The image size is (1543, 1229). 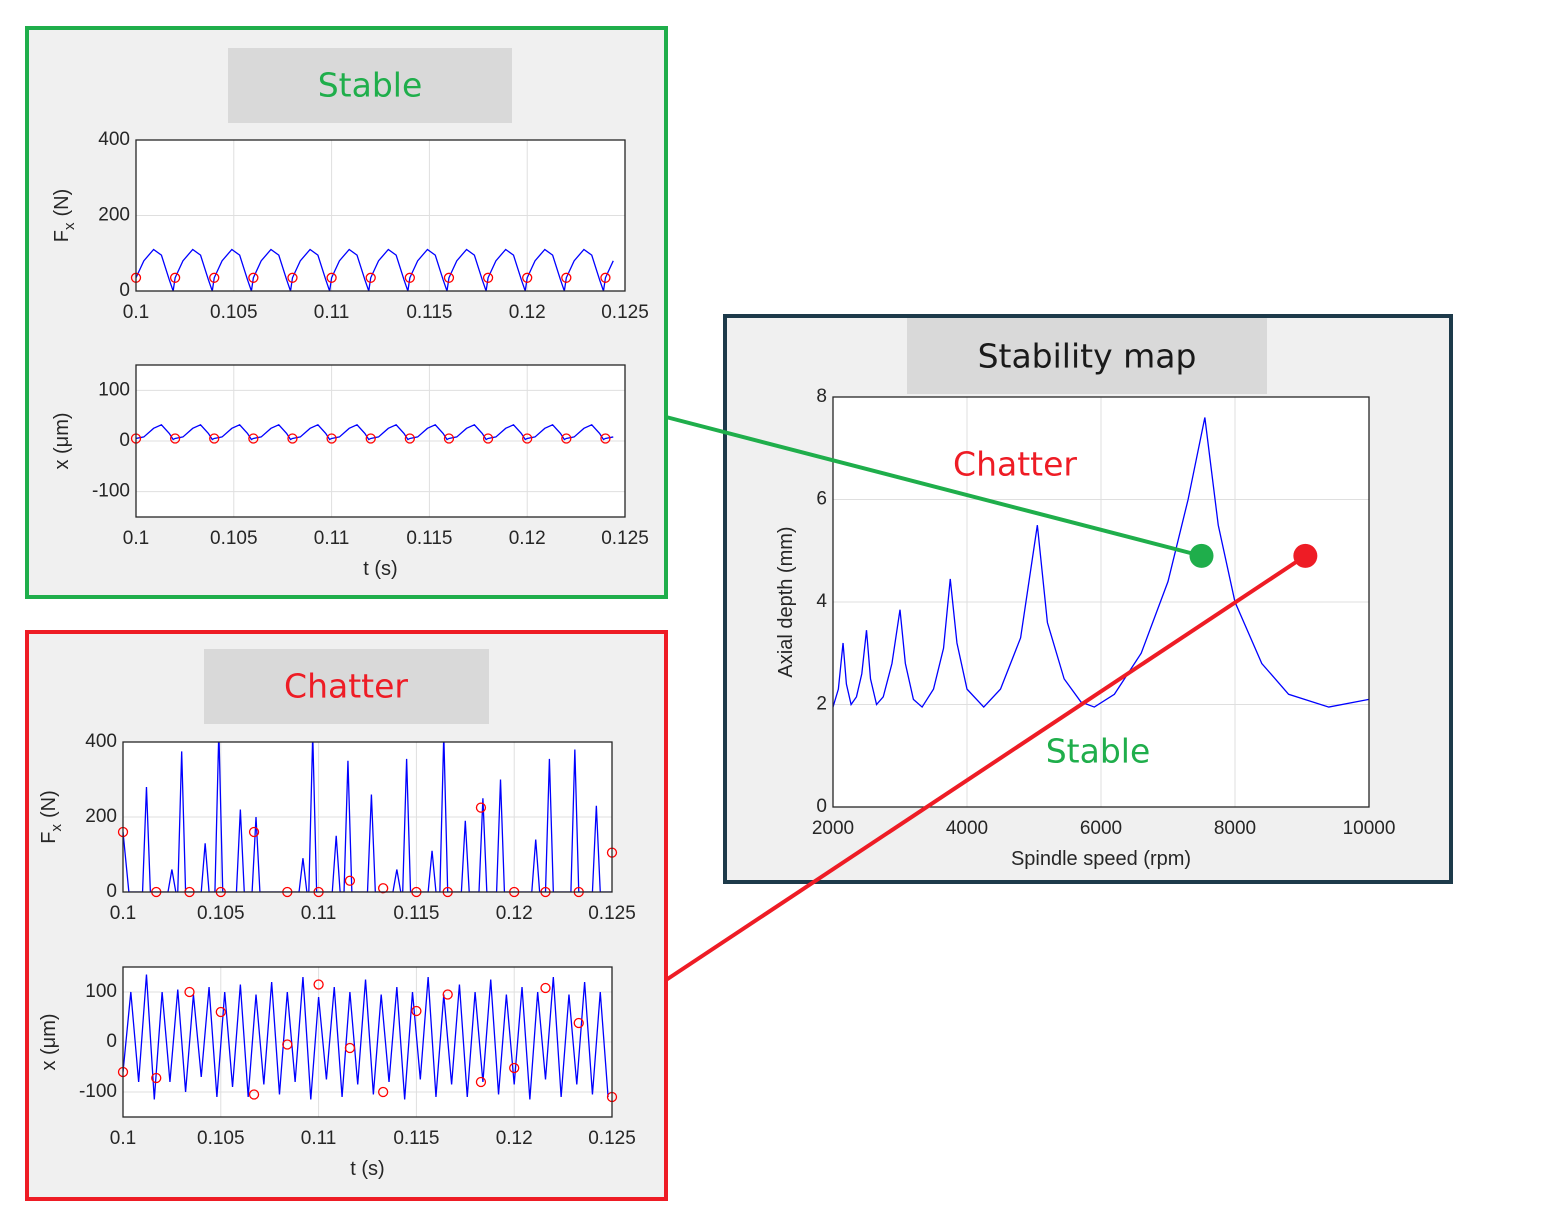 I want to click on y-tick-label: 2, so click(x=821, y=704).